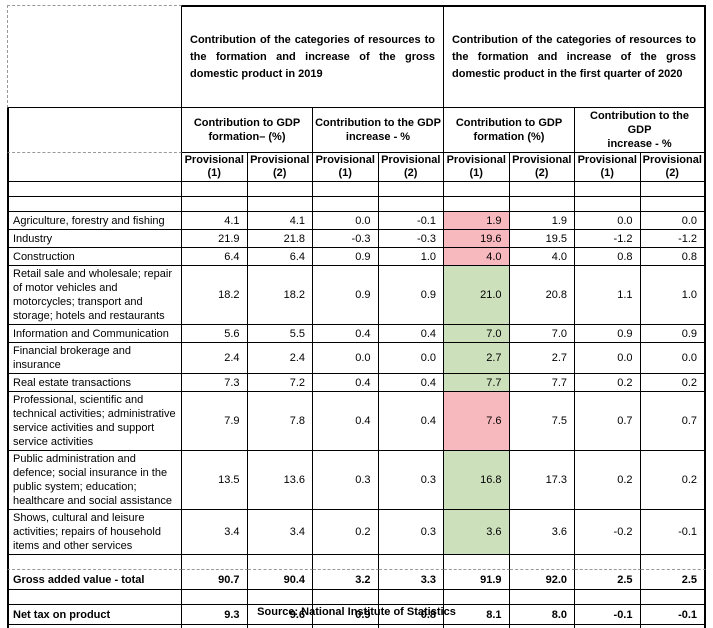  Describe the element at coordinates (215, 615) in the screenshot. I see `value-cell: 9.3` at that location.